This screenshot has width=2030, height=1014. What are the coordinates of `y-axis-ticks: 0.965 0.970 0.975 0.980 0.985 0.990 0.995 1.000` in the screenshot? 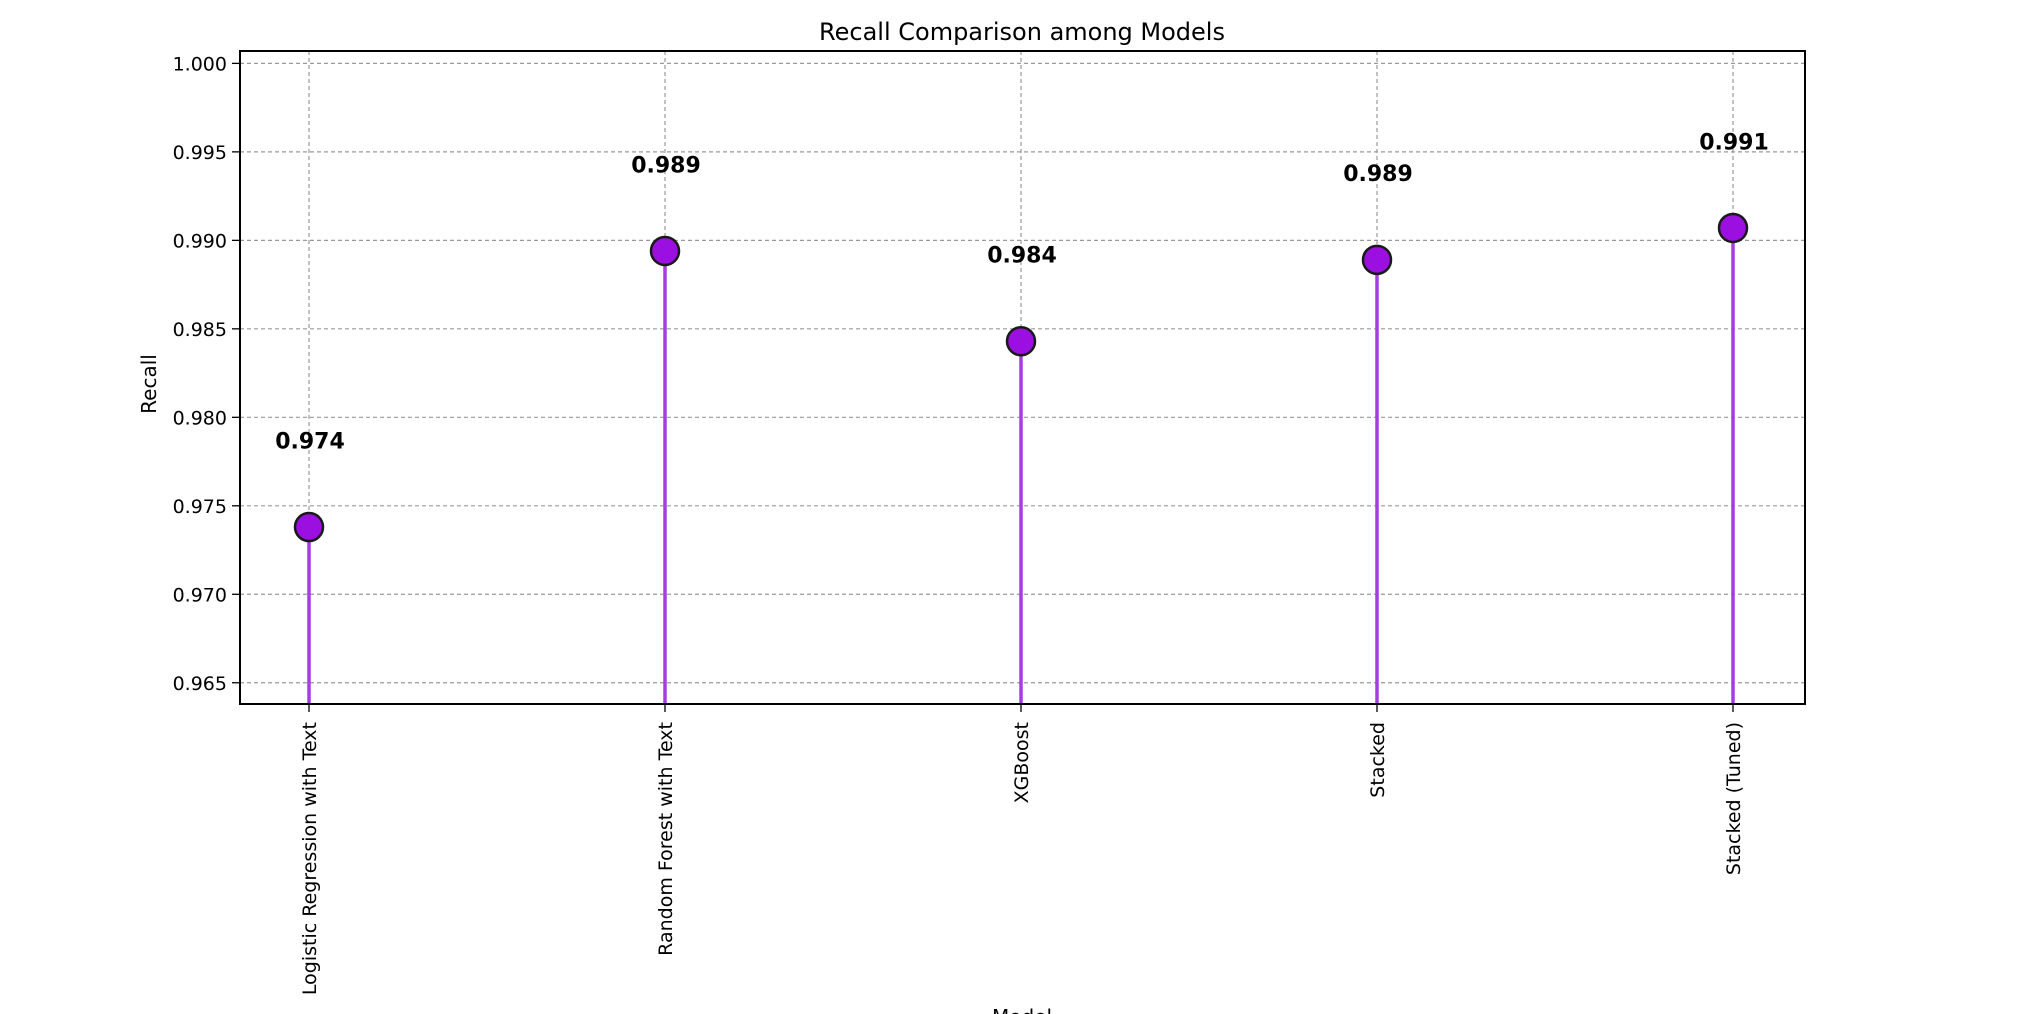 It's located at (206, 374).